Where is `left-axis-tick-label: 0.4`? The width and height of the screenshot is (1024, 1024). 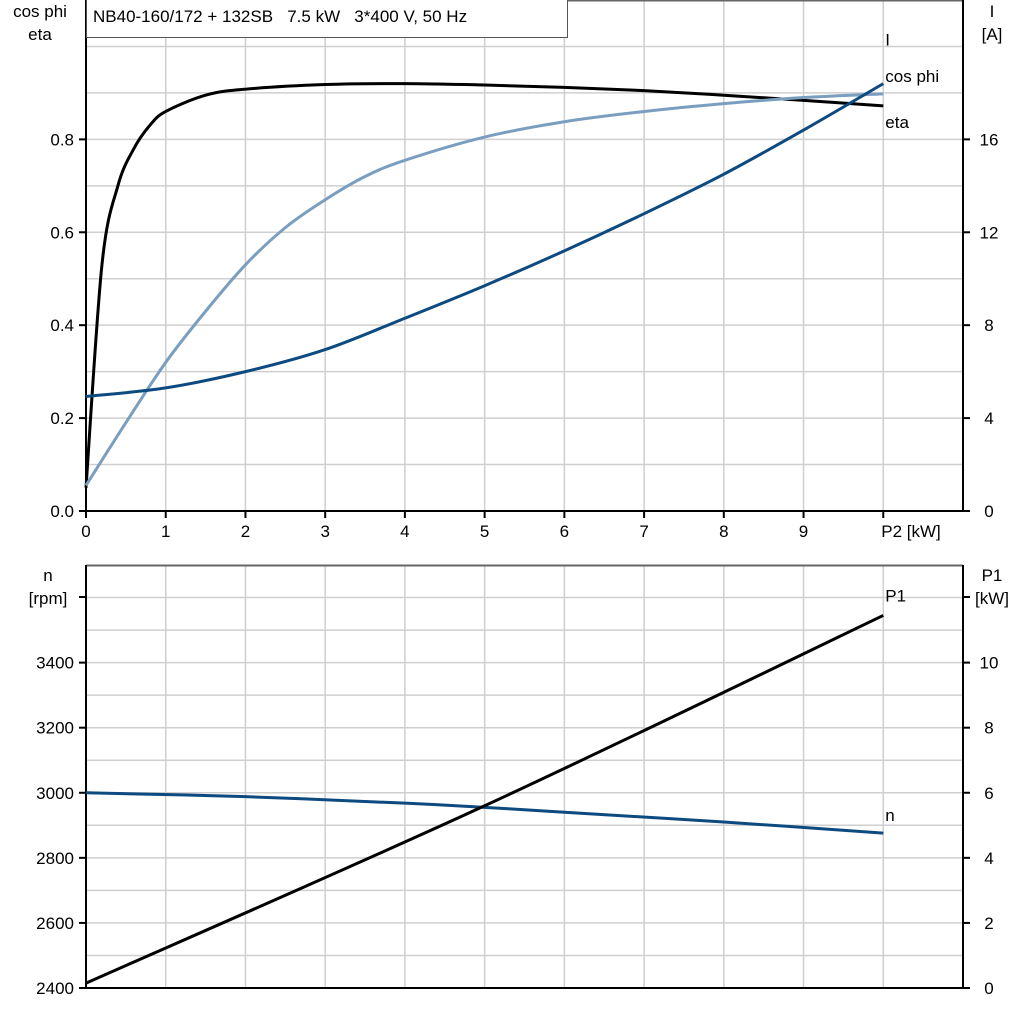
left-axis-tick-label: 0.4 is located at coordinates (62, 325).